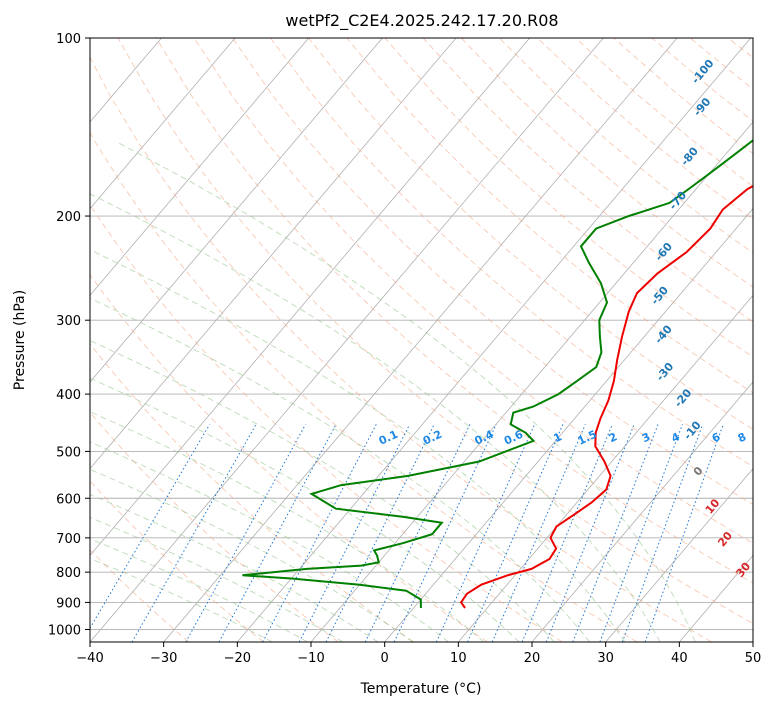 The height and width of the screenshot is (708, 775). Describe the element at coordinates (692, 430) in the screenshot. I see `adiabat-label: -10` at that location.